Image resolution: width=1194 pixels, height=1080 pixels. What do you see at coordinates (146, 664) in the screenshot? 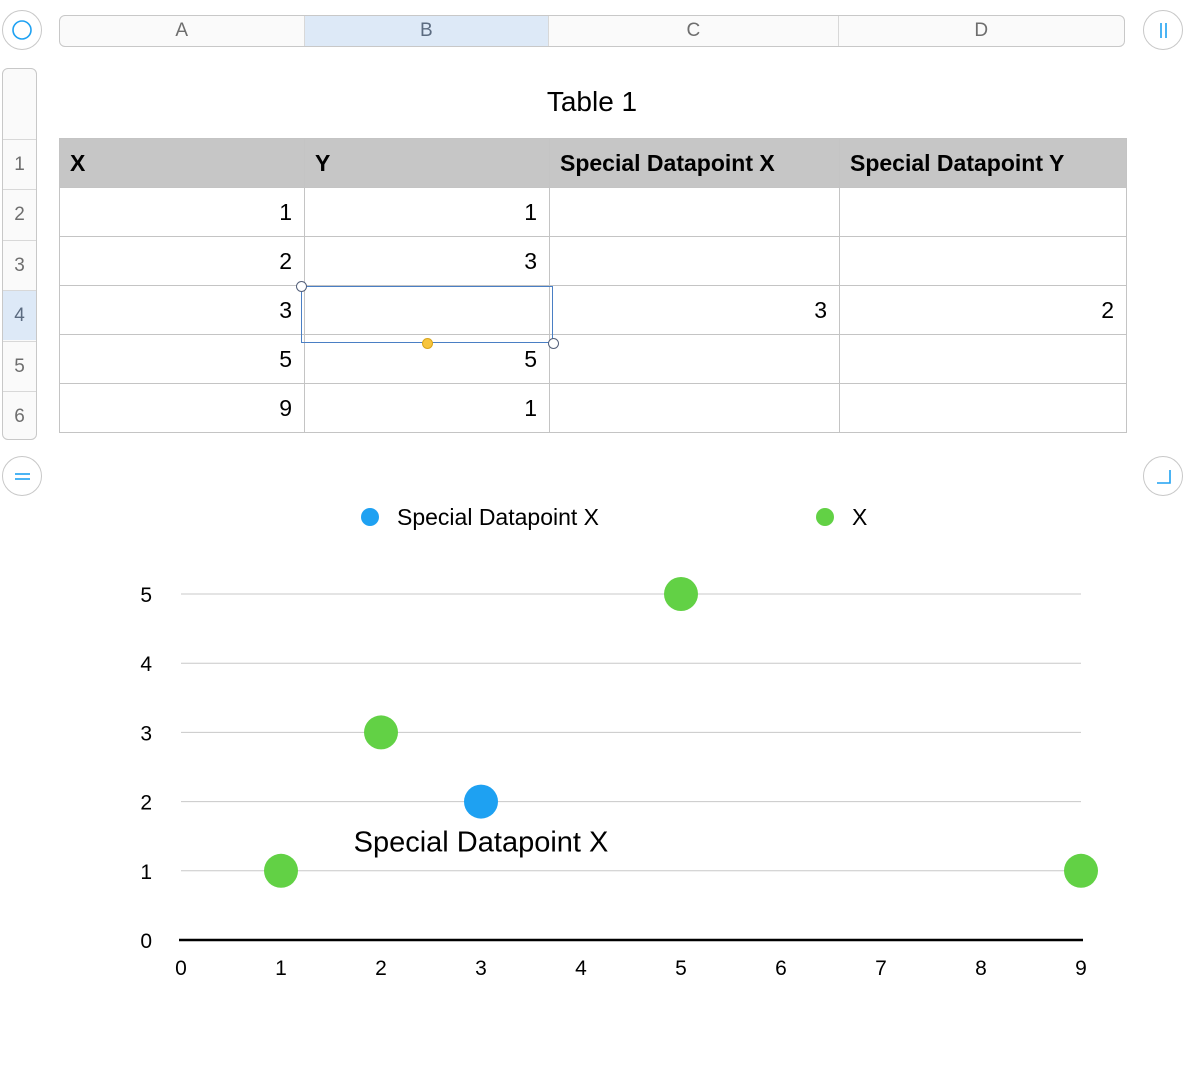
I see `y-tick-label: 4` at bounding box center [146, 664].